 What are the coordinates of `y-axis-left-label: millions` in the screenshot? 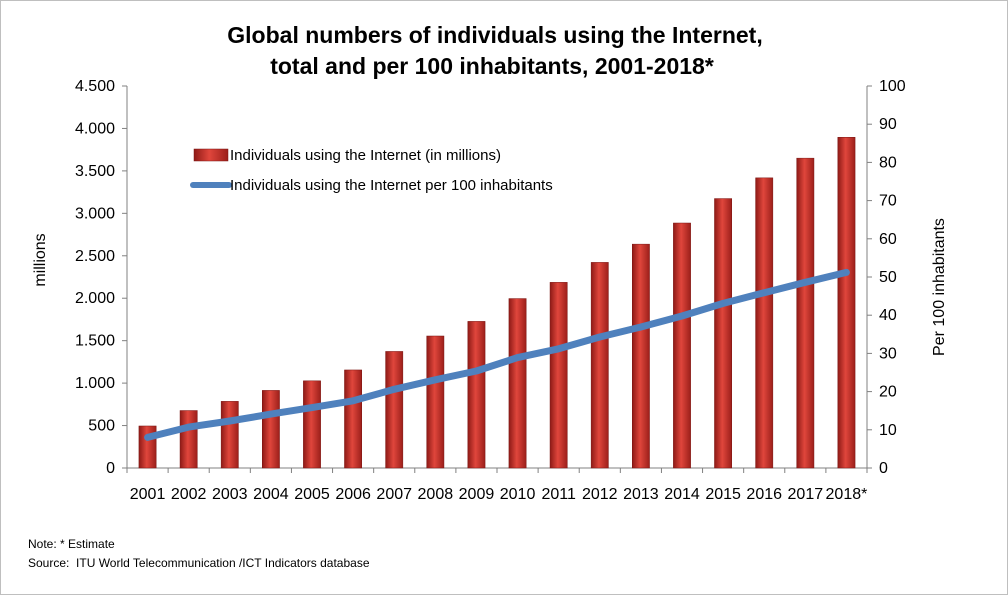 It's located at (40, 259).